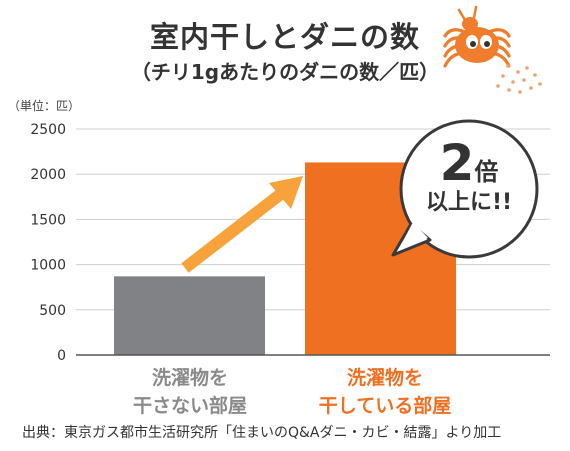  What do you see at coordinates (519, 79) in the screenshot?
I see `dust-dots-icon` at bounding box center [519, 79].